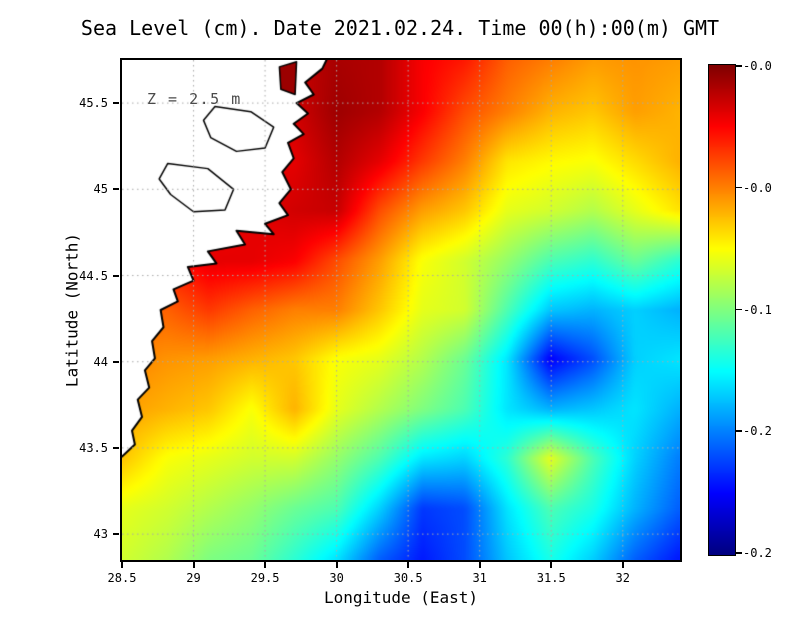 This screenshot has width=800, height=618. What do you see at coordinates (193, 578) in the screenshot?
I see `x-tick-label: 29` at bounding box center [193, 578].